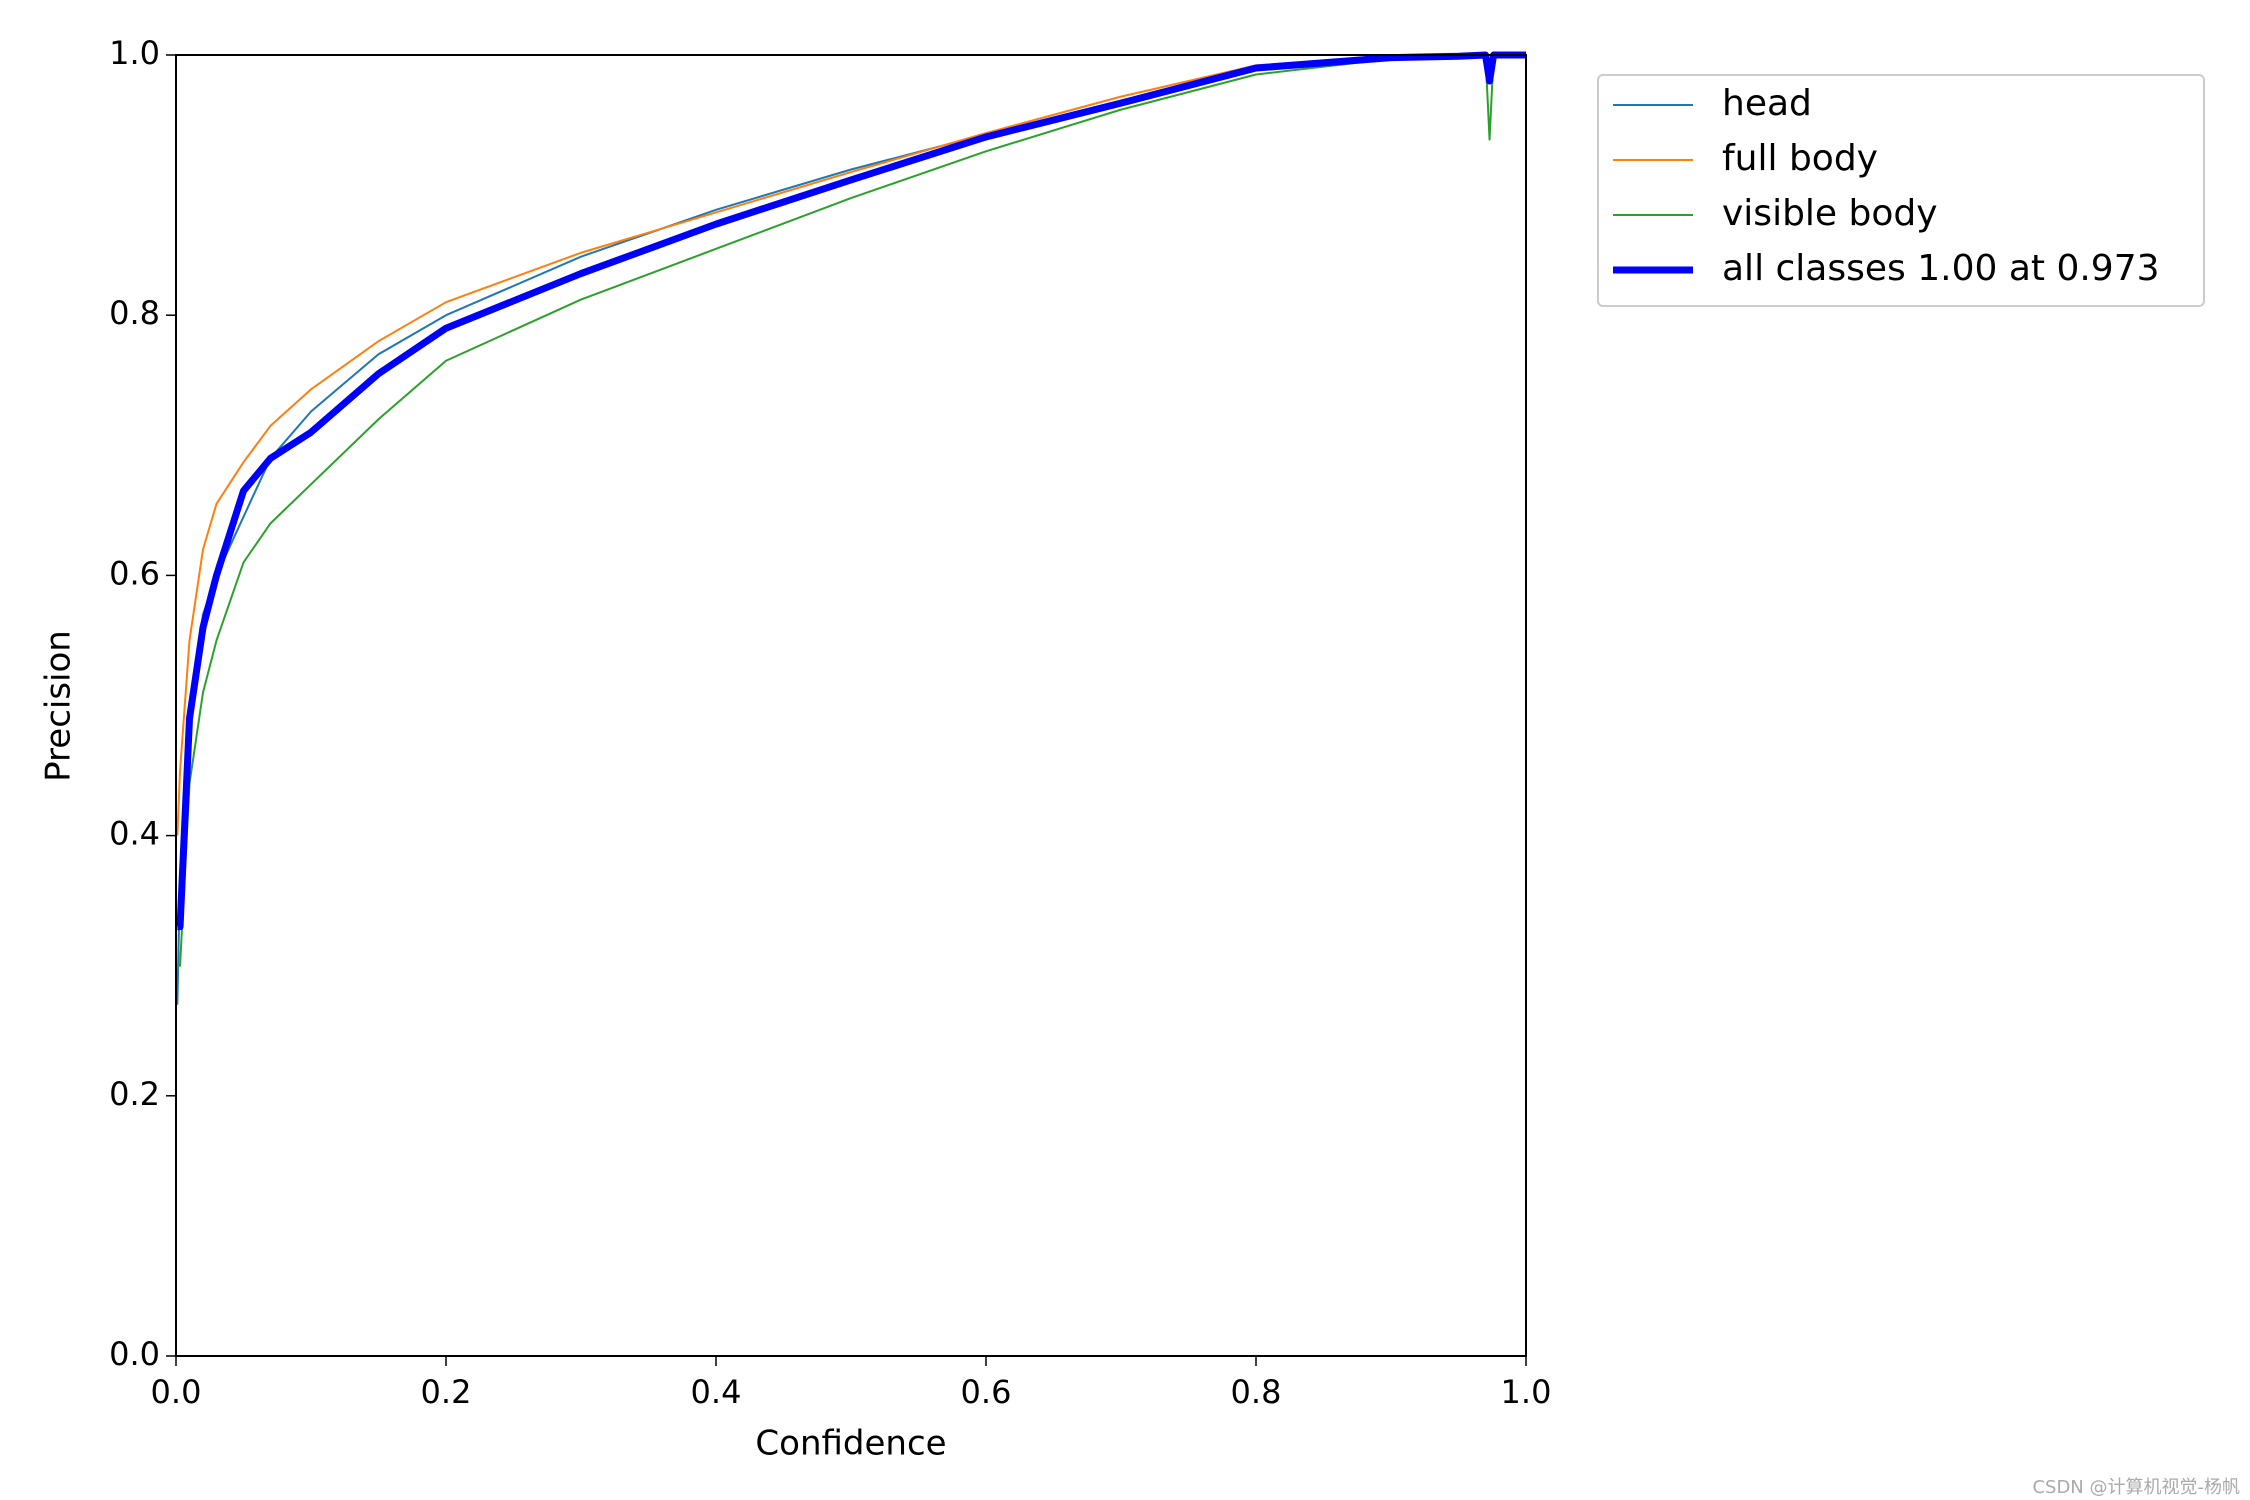 Image resolution: width=2250 pixels, height=1500 pixels. I want to click on x-tick-label: 0.8, so click(1256, 1392).